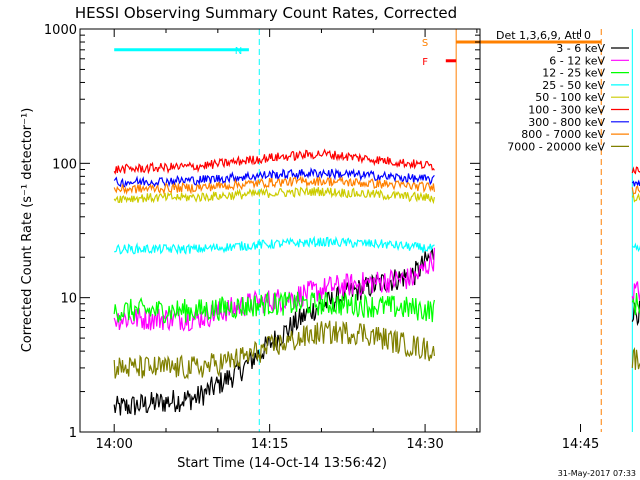  What do you see at coordinates (282, 463) in the screenshot?
I see `x-axis-label: Start Time (14-Oct-14 13:56:42)` at bounding box center [282, 463].